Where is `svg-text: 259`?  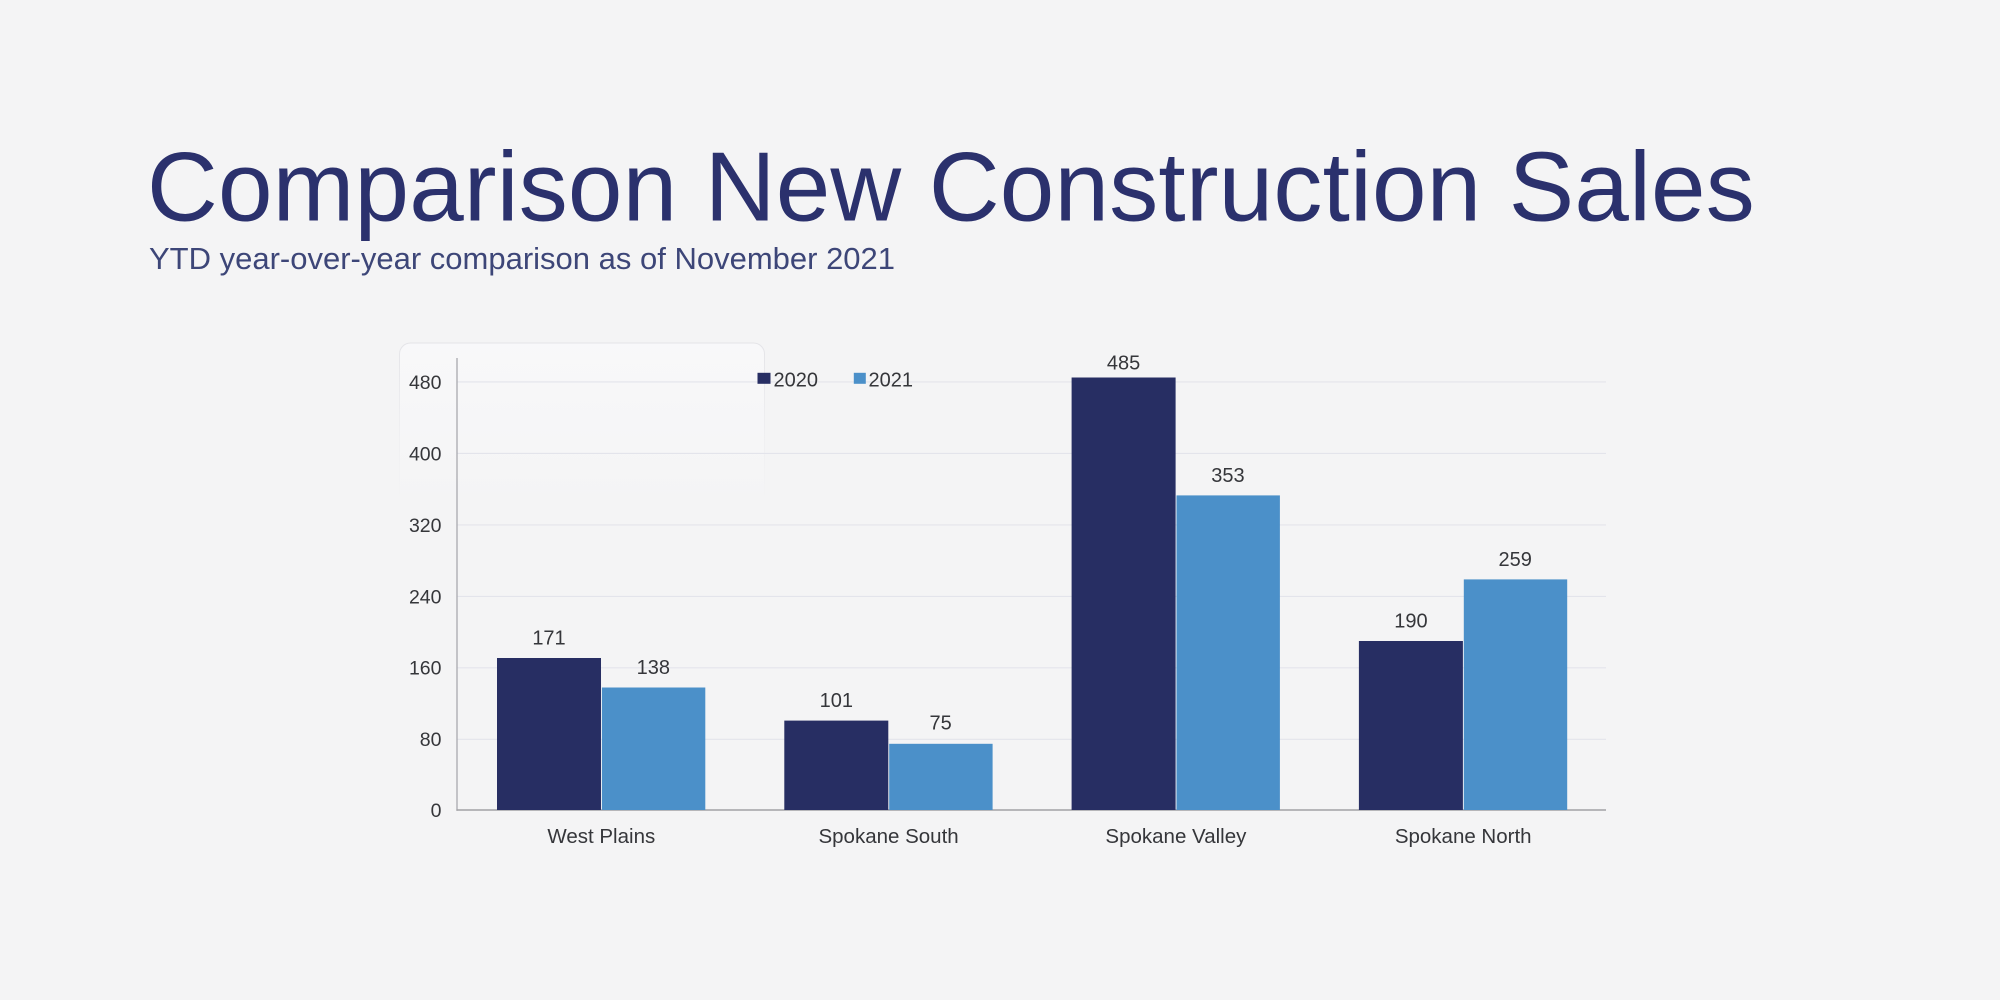
svg-text: 259 is located at coordinates (1515, 560).